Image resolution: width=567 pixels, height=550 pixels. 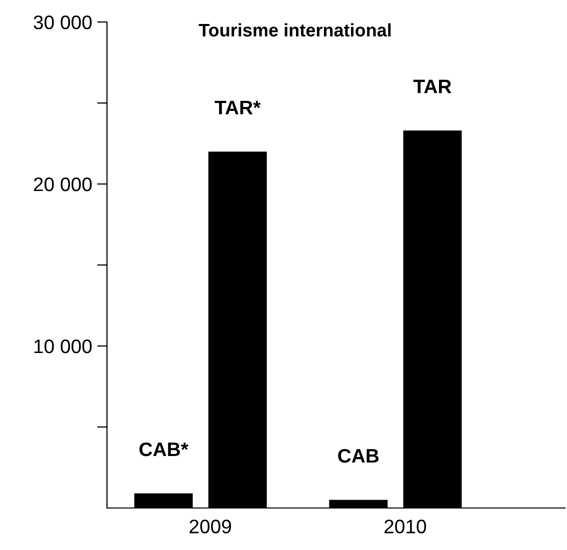 What do you see at coordinates (432, 87) in the screenshot?
I see `annotation: TAR` at bounding box center [432, 87].